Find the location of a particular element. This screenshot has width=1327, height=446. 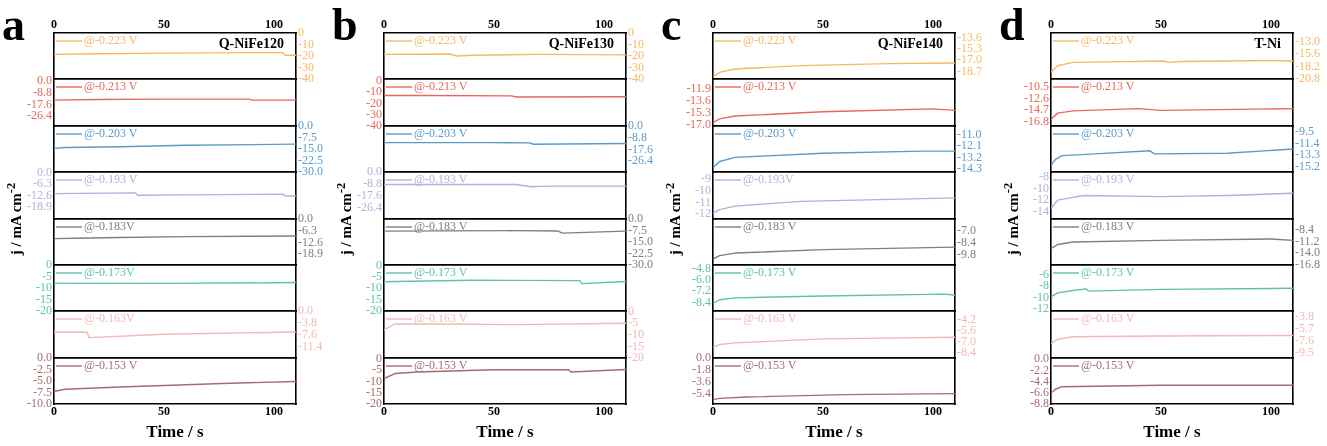

legend-label: @-0.193V is located at coordinates (769, 179).